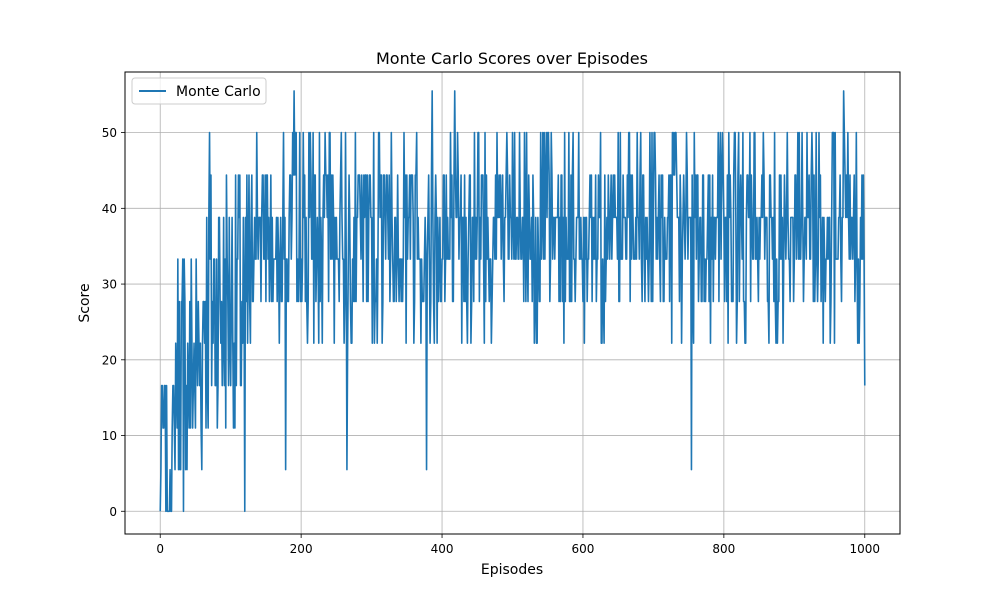 Image resolution: width=1000 pixels, height=604 pixels. Describe the element at coordinates (109, 209) in the screenshot. I see `y-tick-label: 40` at that location.